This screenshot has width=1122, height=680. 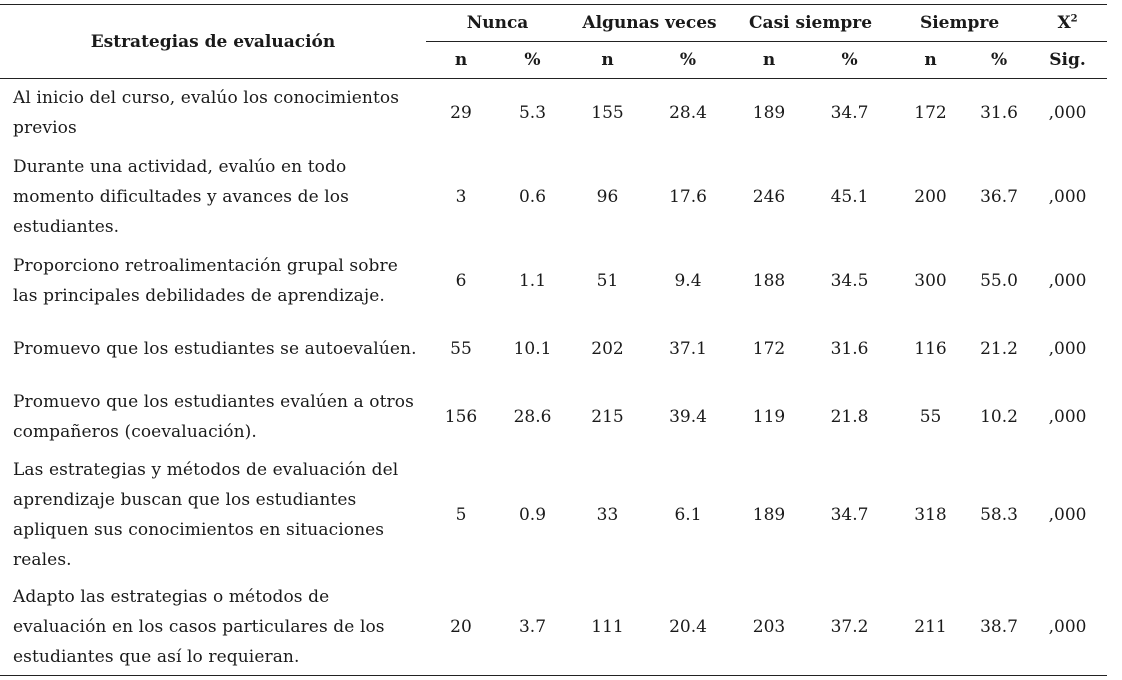 I want to click on cell-algunas-veces-n: 202, so click(x=607, y=348).